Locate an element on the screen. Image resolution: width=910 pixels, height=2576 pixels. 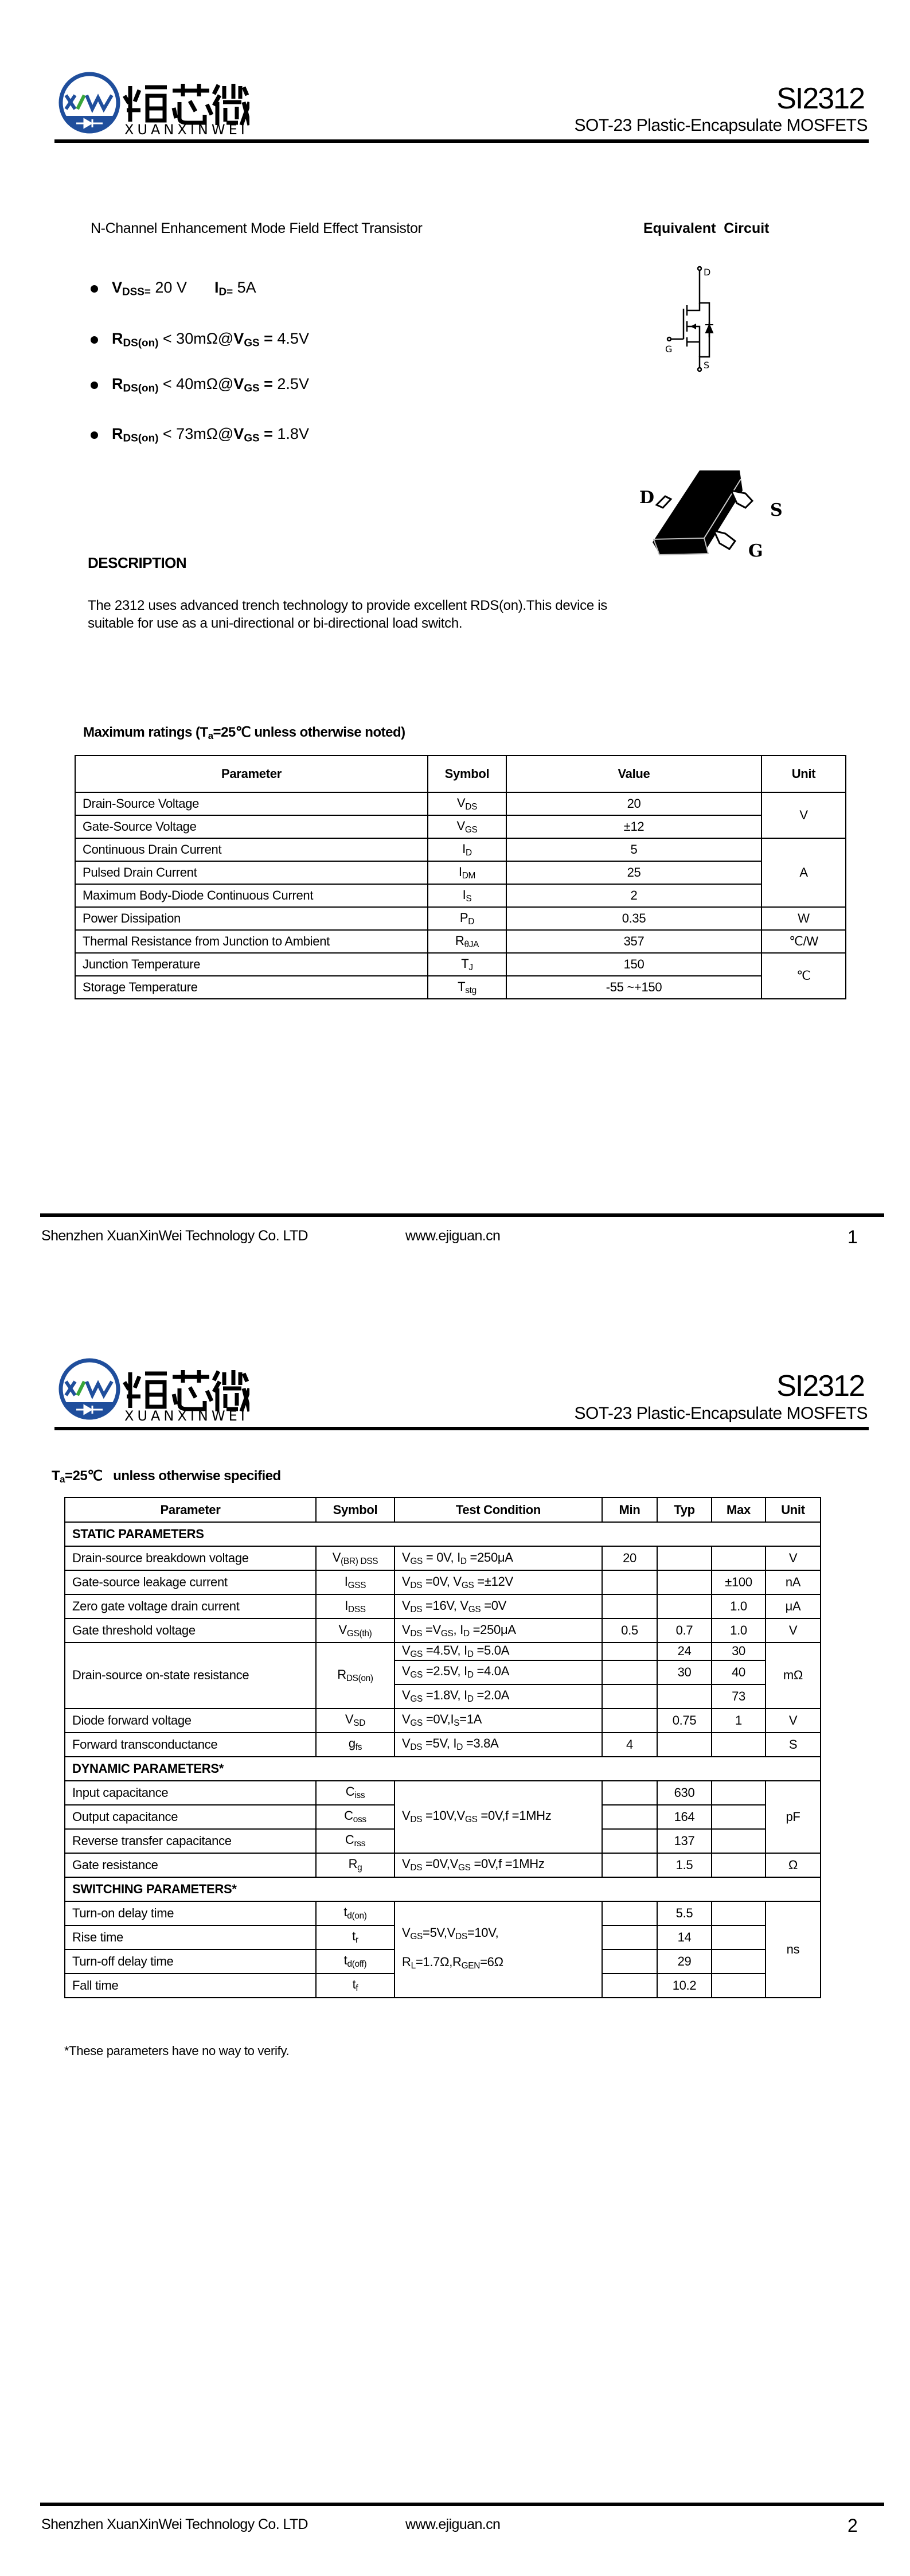
value-cell: 357 is located at coordinates (634, 941).